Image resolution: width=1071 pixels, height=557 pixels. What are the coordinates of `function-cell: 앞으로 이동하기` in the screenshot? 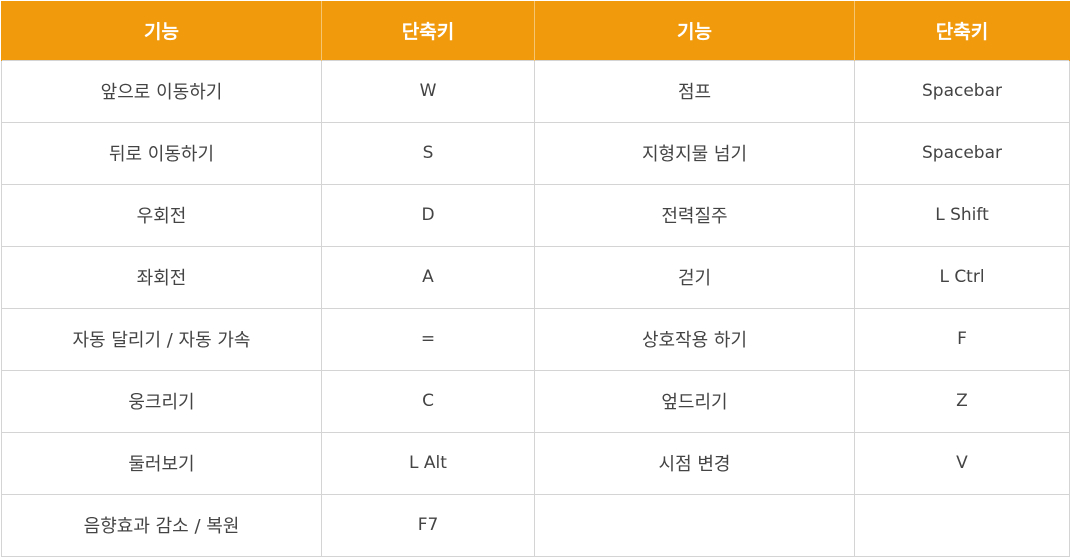 It's located at (161, 91).